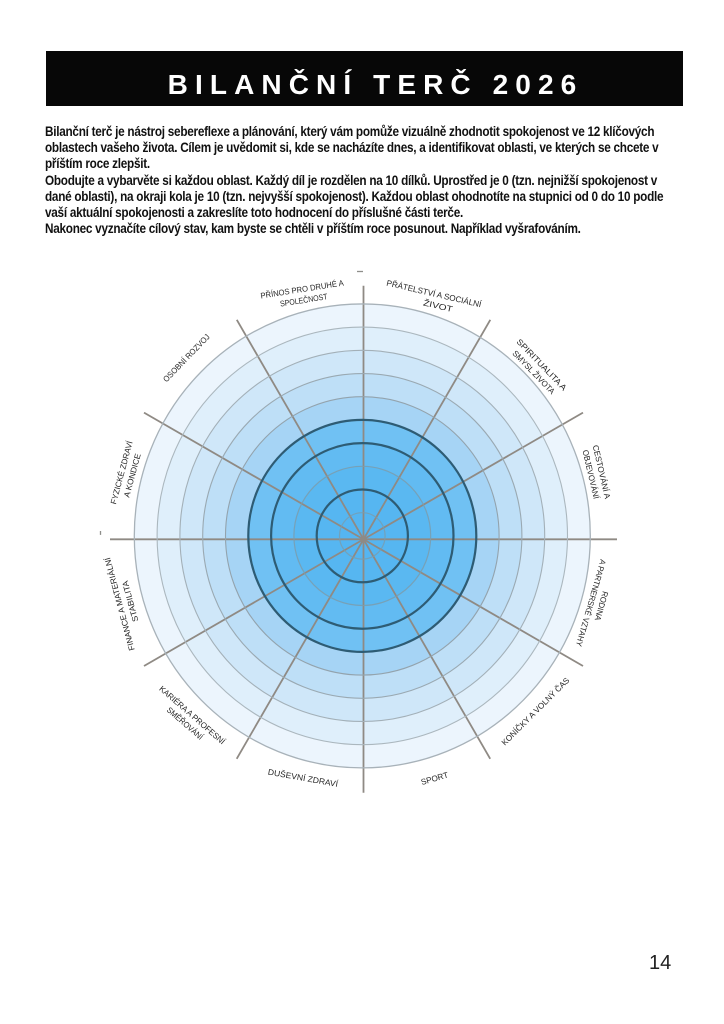 Image resolution: width=724 pixels, height=1024 pixels. I want to click on svg-text: SPORT, so click(434, 779).